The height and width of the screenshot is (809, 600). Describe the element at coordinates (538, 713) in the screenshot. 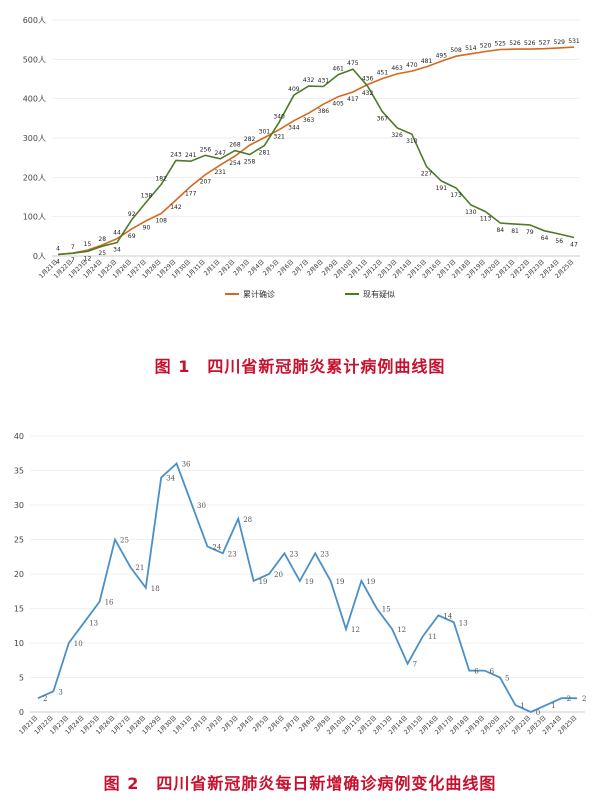

I see `data-label: 0` at that location.